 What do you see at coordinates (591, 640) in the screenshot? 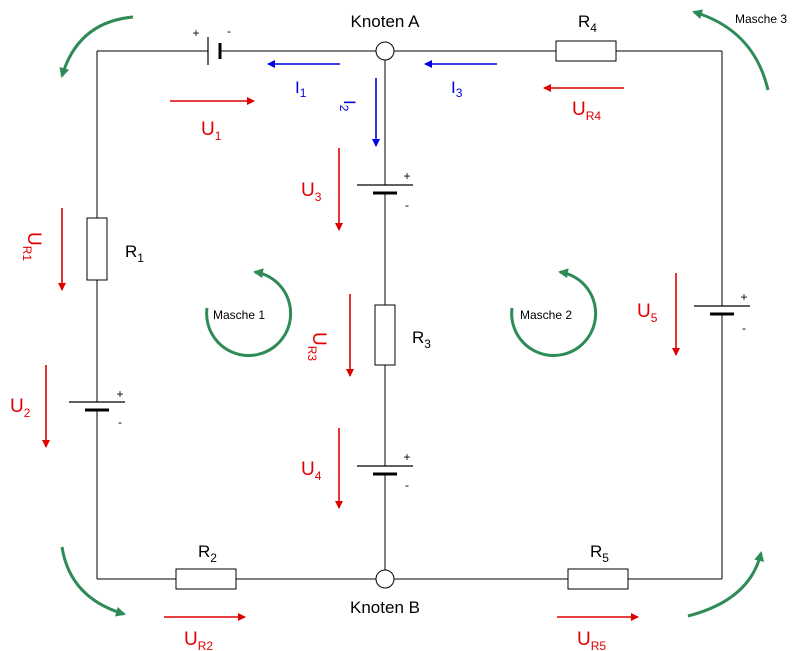
I see `voltage-ur5-label: UR5` at bounding box center [591, 640].